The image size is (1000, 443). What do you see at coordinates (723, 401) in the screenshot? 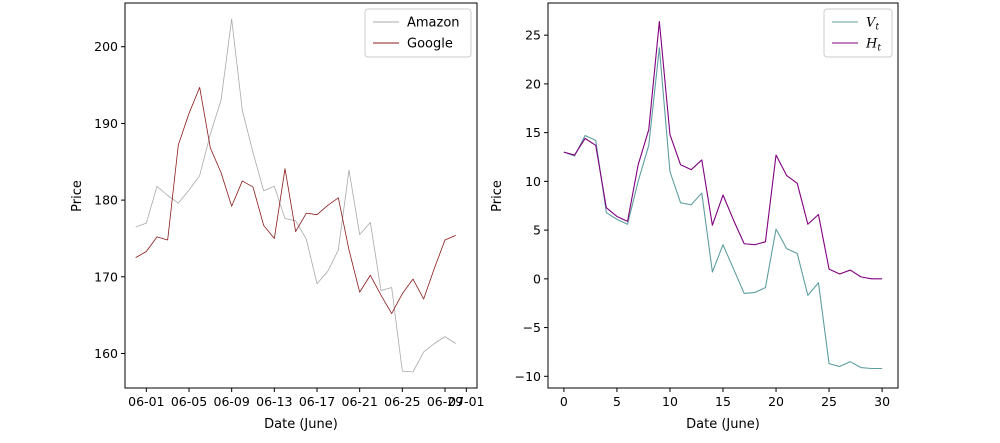
I see `x-tick-label: 15` at bounding box center [723, 401].